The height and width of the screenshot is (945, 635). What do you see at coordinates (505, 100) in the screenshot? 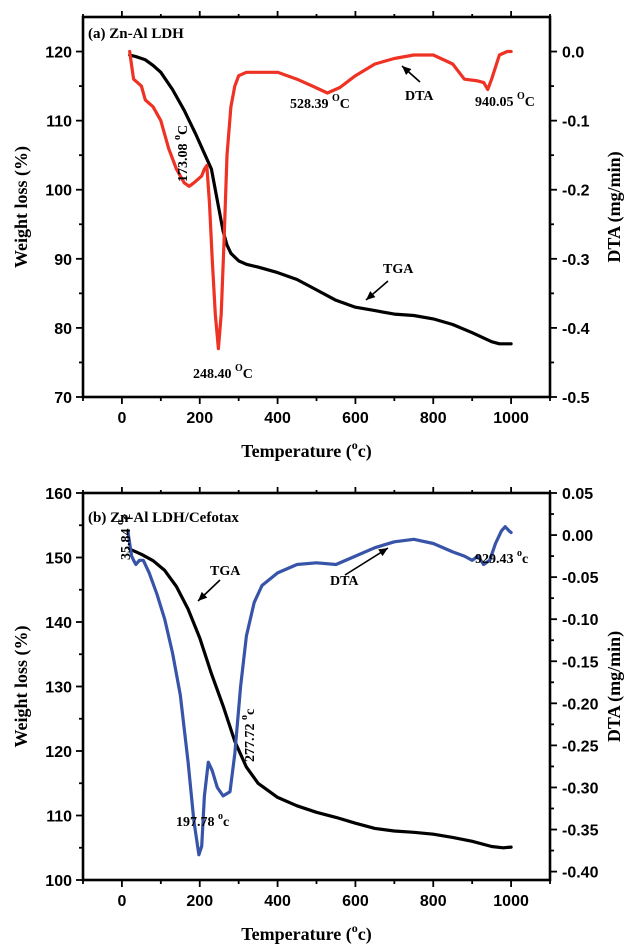
I see `peak-annotation: 940.05 OC` at bounding box center [505, 100].